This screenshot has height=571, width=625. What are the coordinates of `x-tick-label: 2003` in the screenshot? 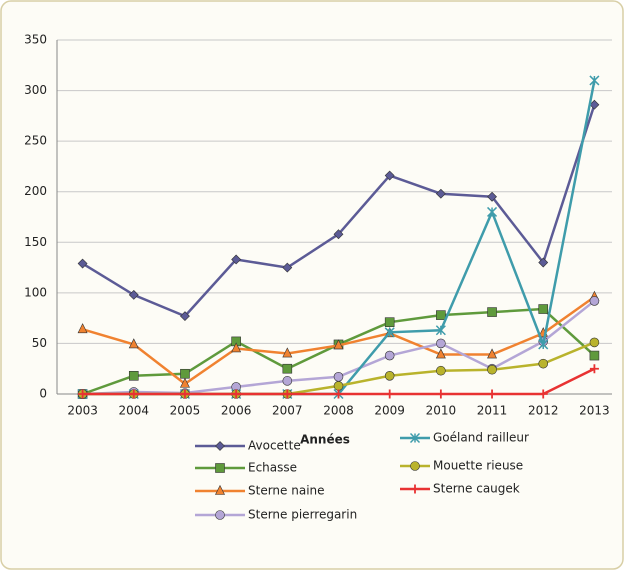 It's located at (82, 411).